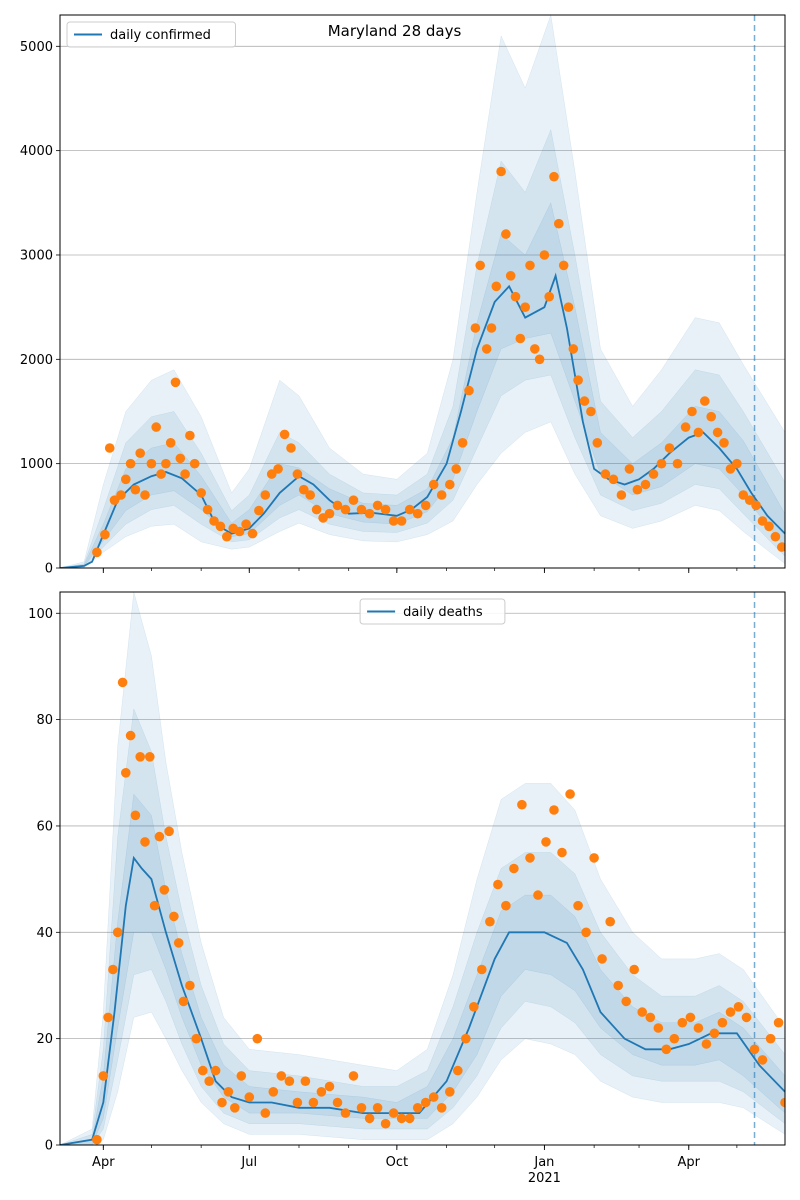  I want to click on x-tick-label: Jul, so click(248, 1162).